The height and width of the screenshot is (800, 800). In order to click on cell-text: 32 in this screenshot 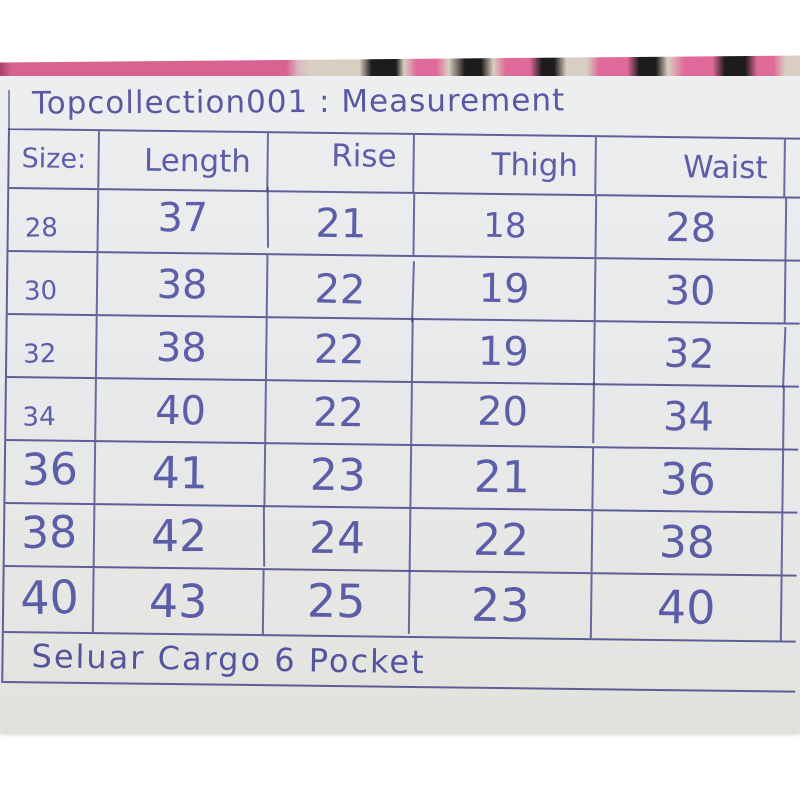, I will do `click(39, 354)`.